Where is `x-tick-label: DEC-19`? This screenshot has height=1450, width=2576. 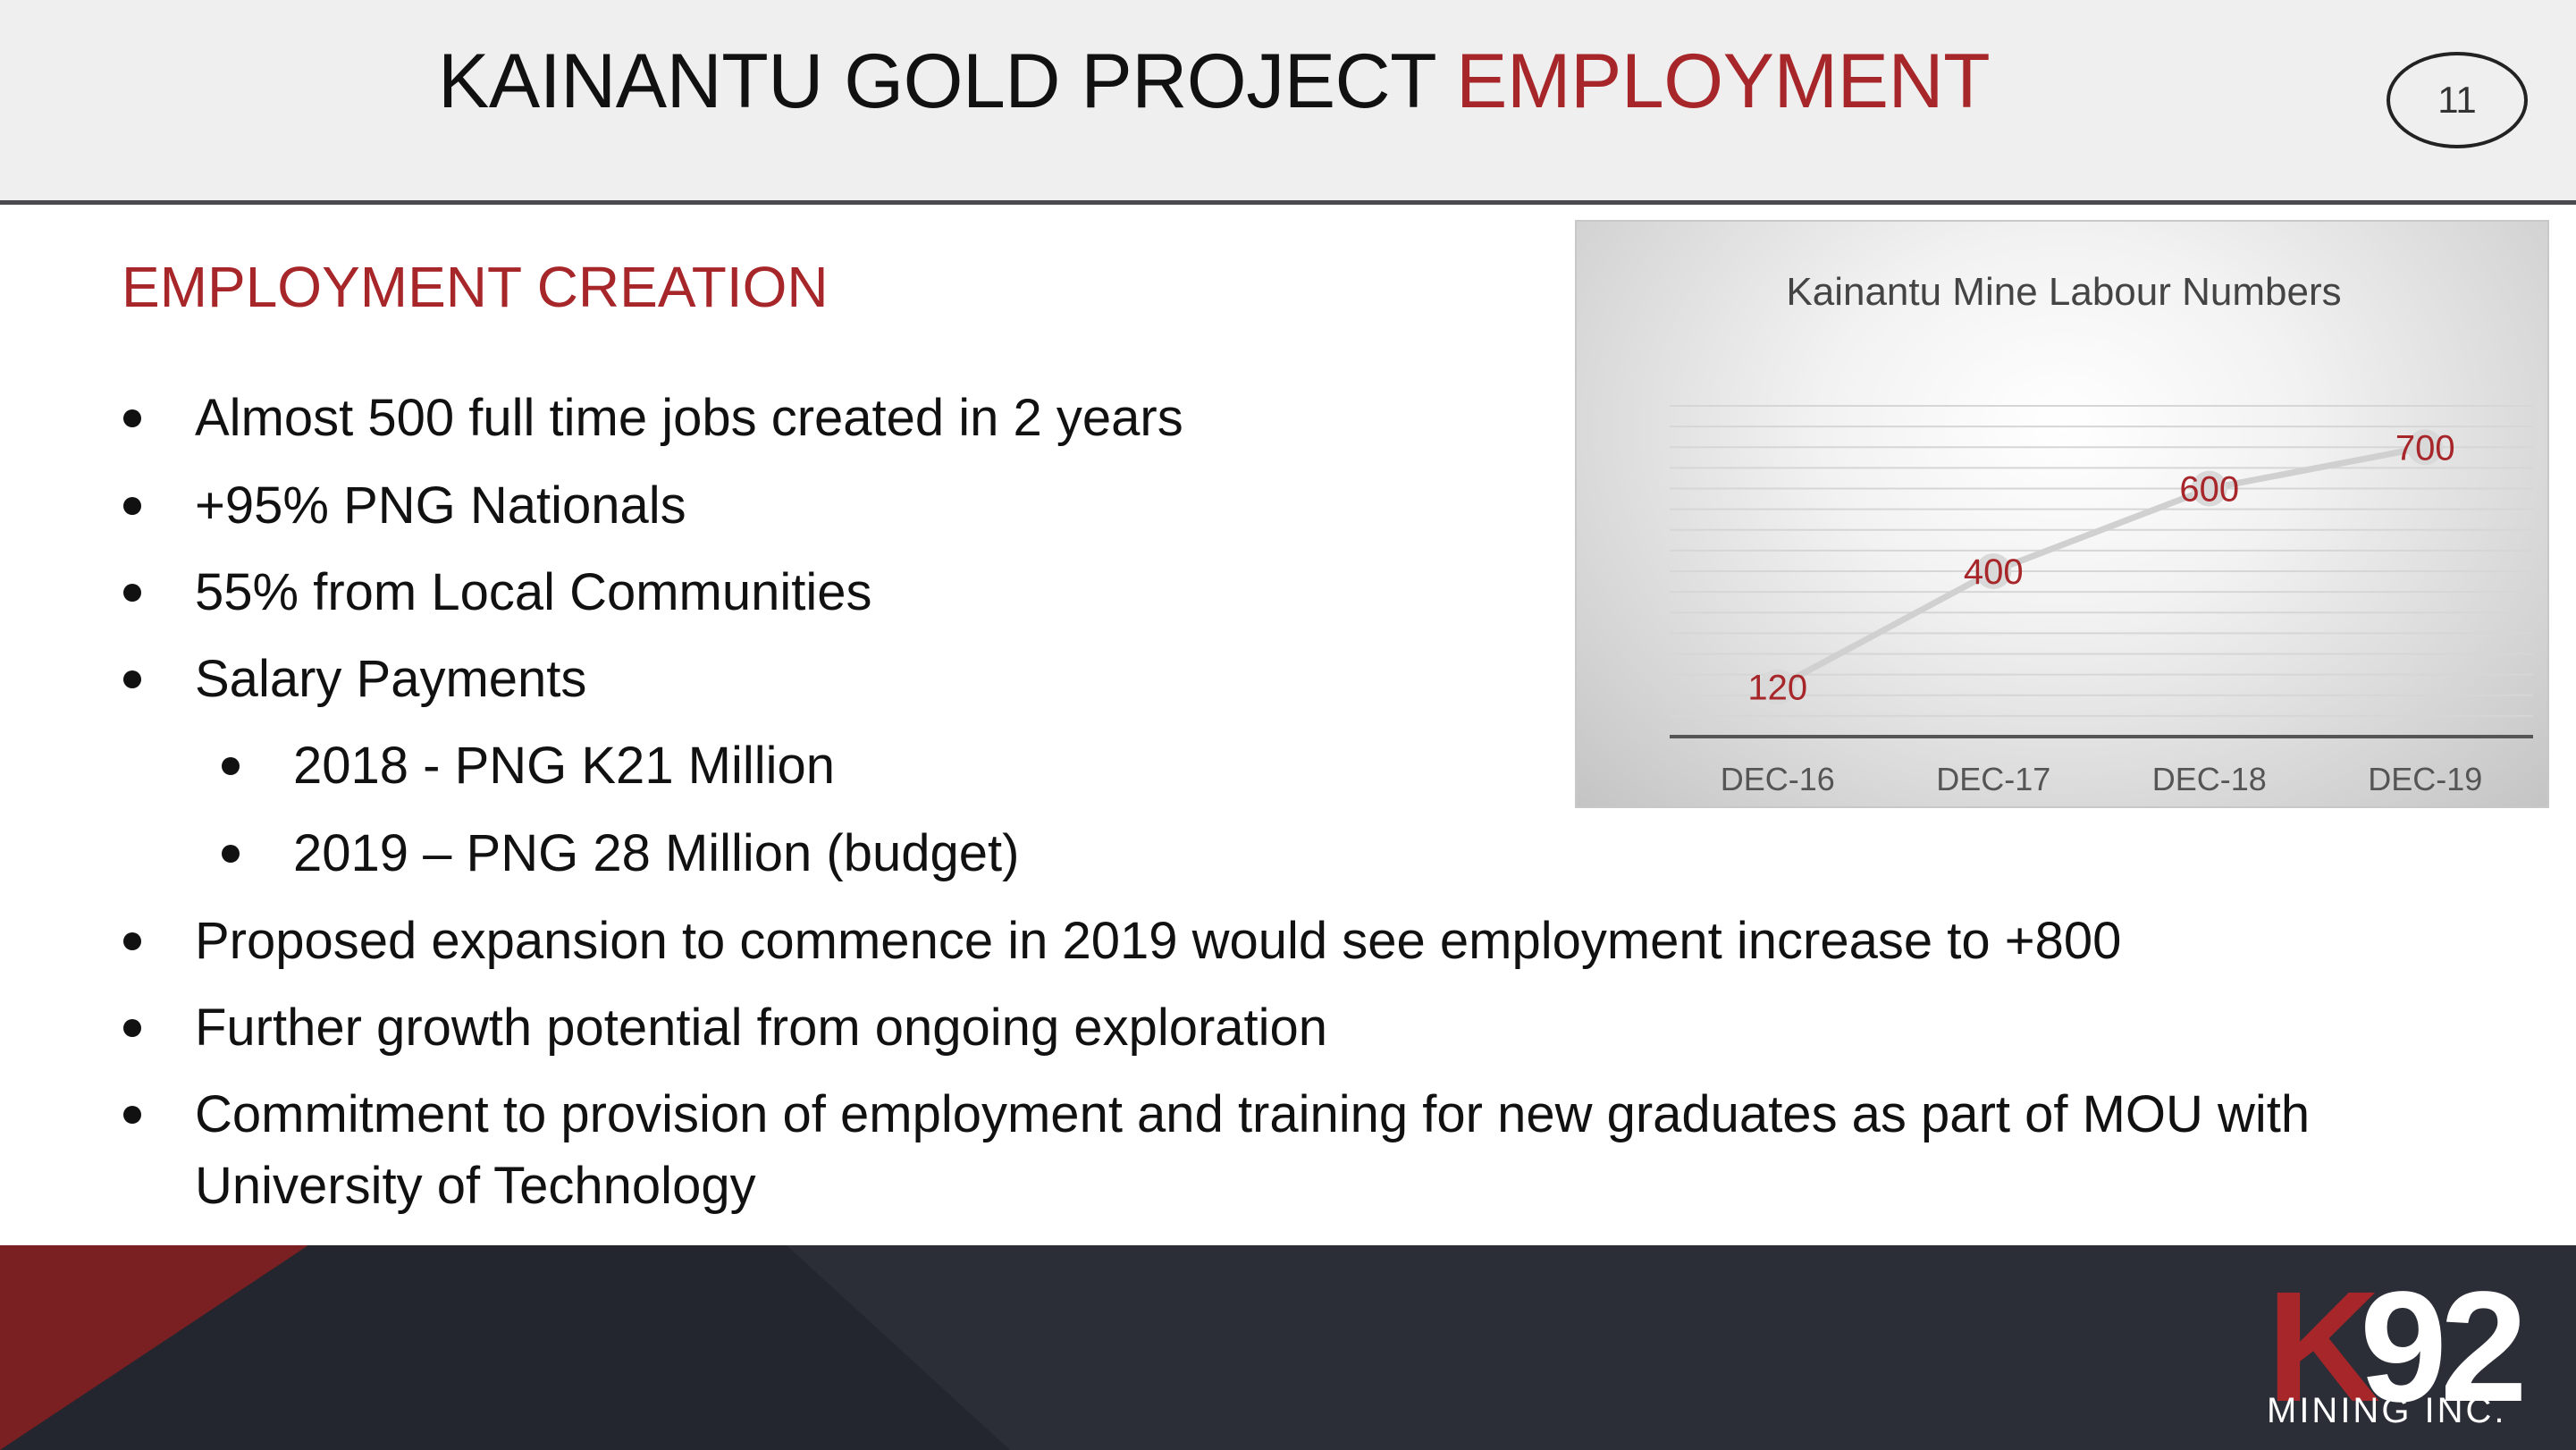
x-tick-label: DEC-19 is located at coordinates (2425, 779).